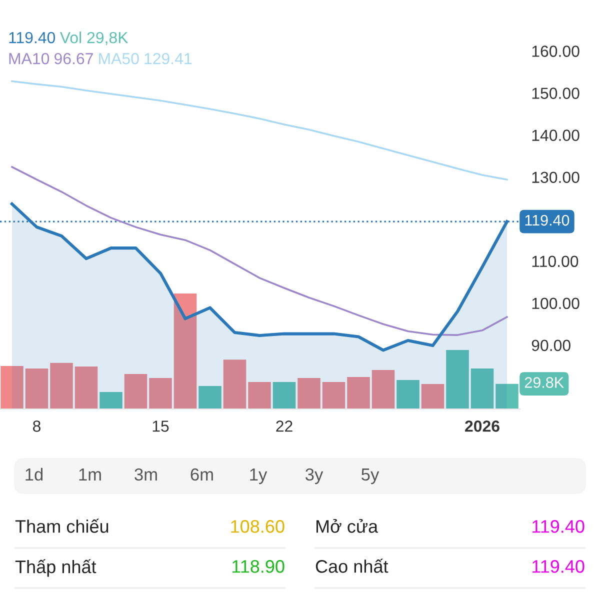 This screenshot has height=600, width=600. I want to click on y-tick-label: 150.00, so click(556, 93).